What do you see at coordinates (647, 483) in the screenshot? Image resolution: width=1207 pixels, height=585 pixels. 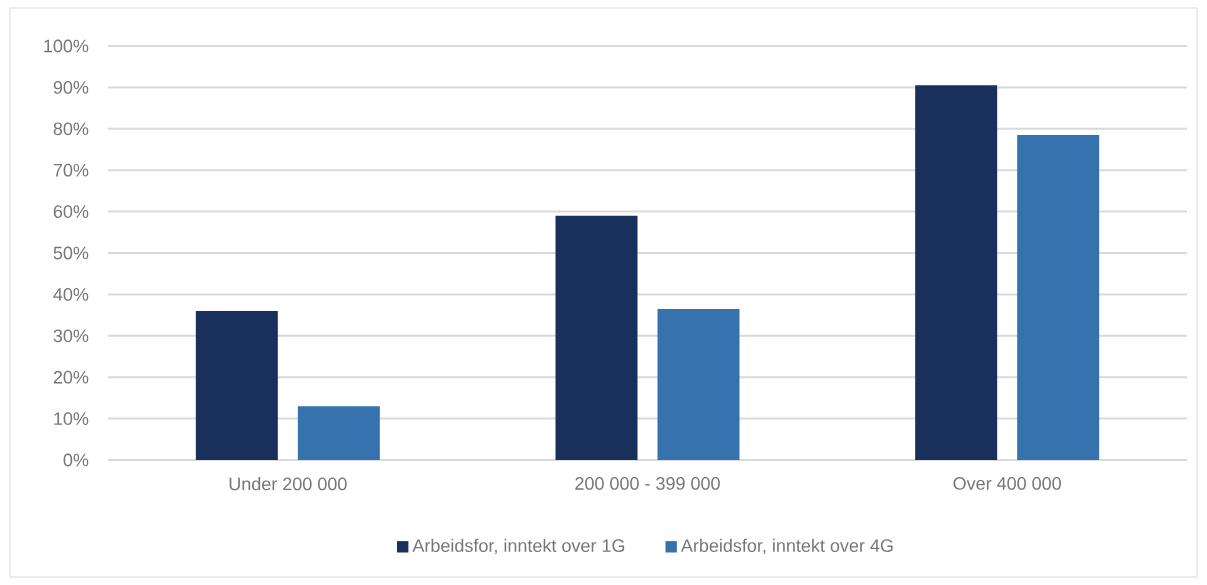 I see `x-tick-label: 200 000 - 399 000` at bounding box center [647, 483].